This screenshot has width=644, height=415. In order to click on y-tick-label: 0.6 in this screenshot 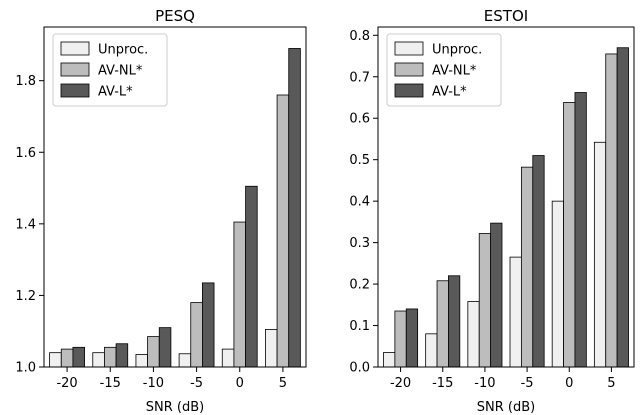, I will do `click(359, 119)`.